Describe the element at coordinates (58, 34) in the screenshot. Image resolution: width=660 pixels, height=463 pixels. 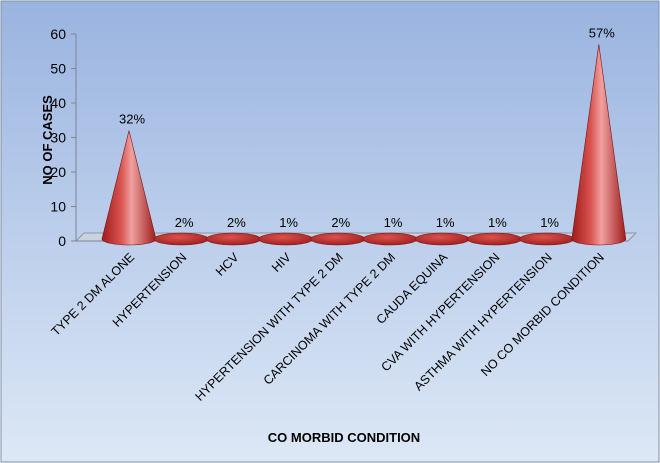
I see `y-tick-label: 60` at that location.